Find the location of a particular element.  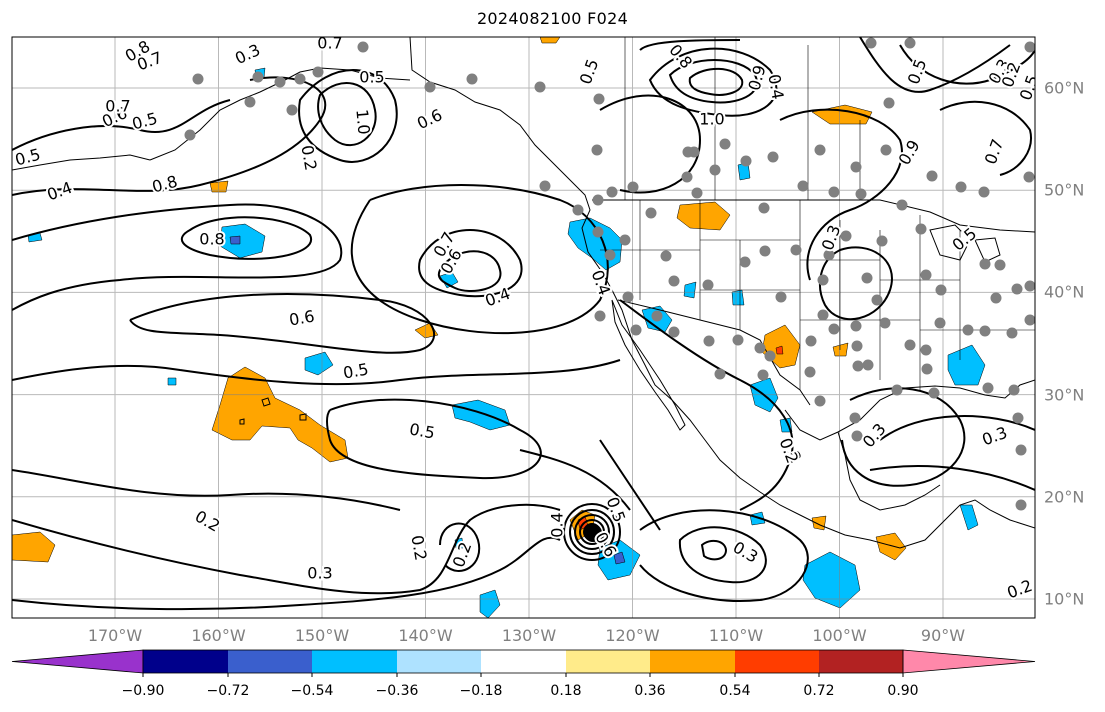

aleutians is located at coordinates (81, 162).